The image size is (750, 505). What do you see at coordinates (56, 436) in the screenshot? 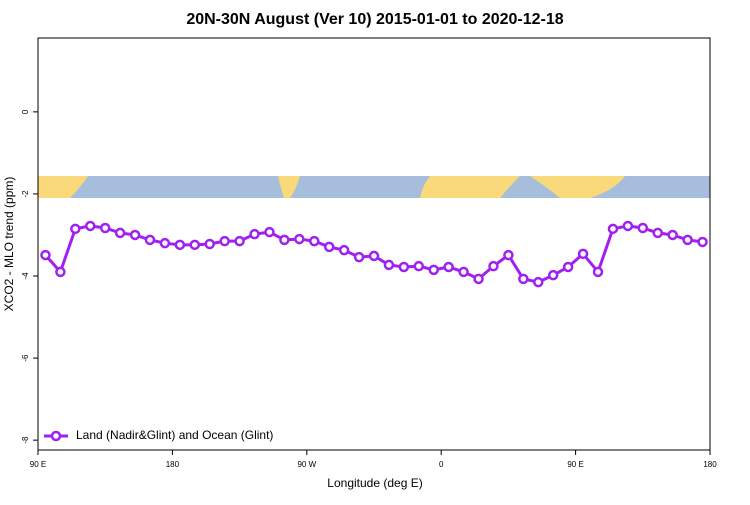
I see `legend-marker` at bounding box center [56, 436].